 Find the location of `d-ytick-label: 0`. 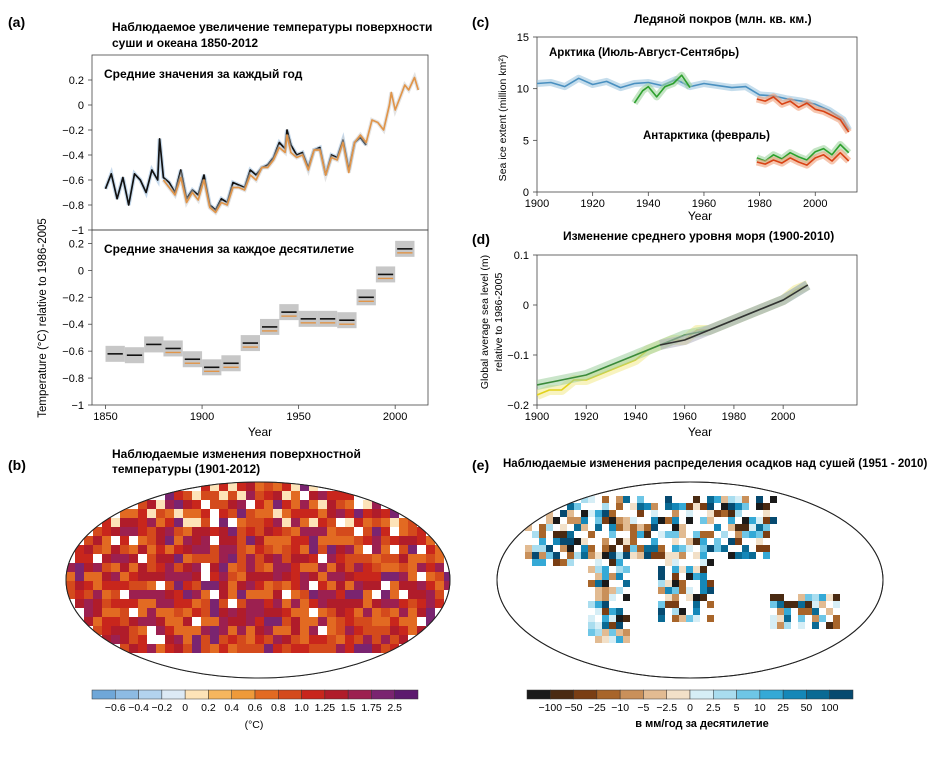

d-ytick-label: 0 is located at coordinates (526, 306).